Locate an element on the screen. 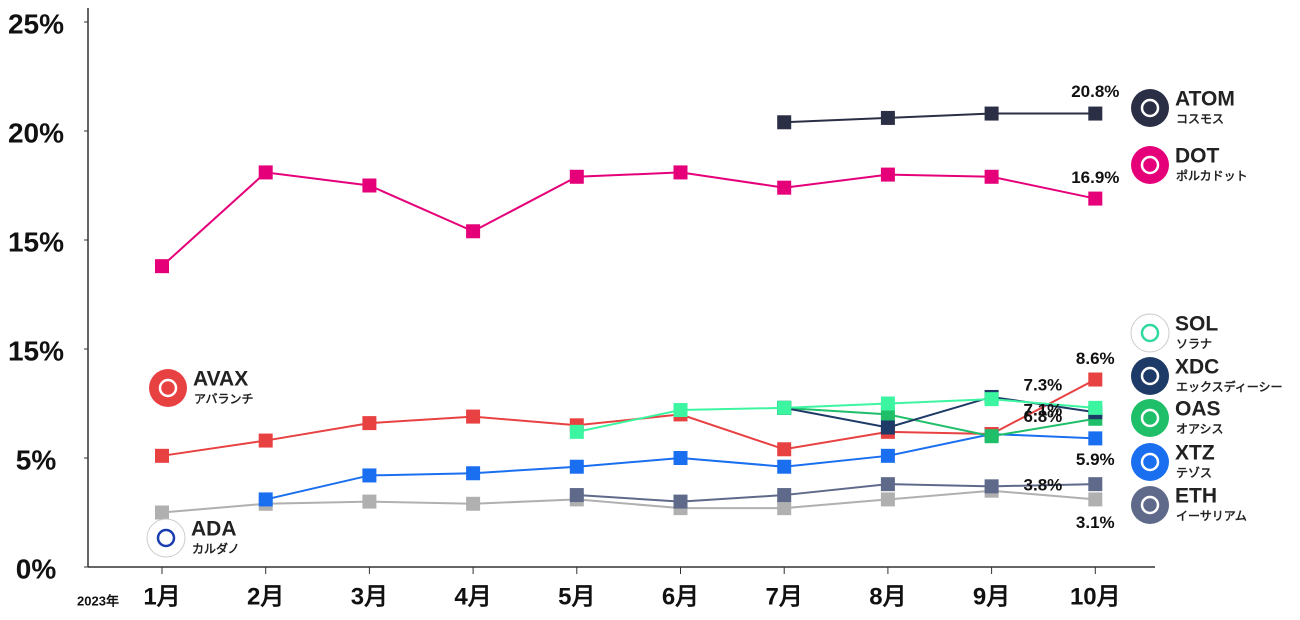  data-label: 7.3% is located at coordinates (1043, 384).